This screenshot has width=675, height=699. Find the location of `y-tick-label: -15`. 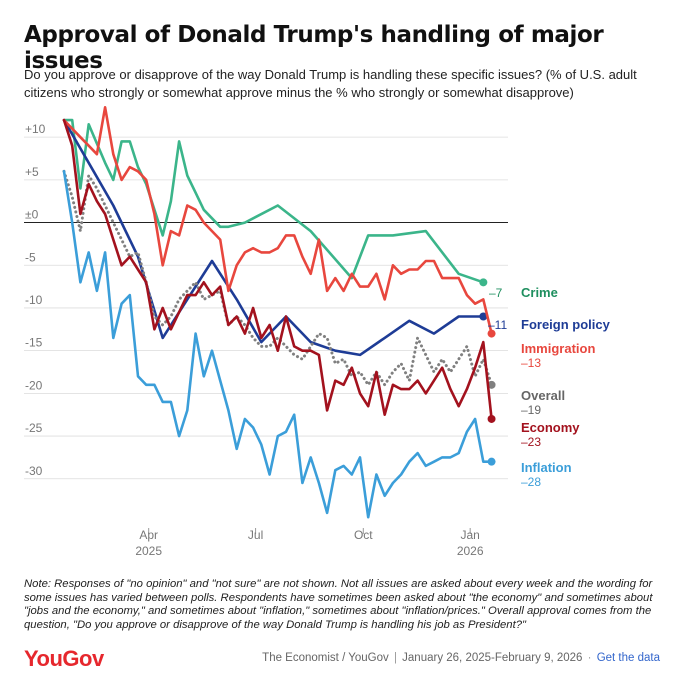

y-tick-label: -15 is located at coordinates (34, 343).